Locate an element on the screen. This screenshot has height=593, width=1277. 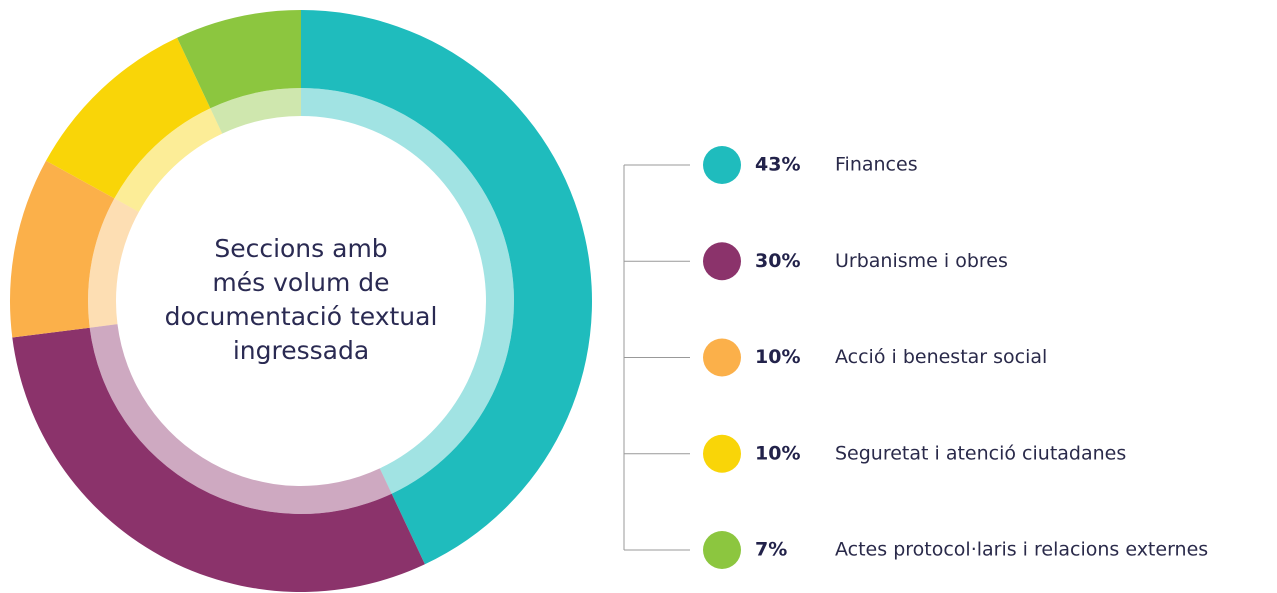
chart-title: Seccions amb is located at coordinates (300, 248).